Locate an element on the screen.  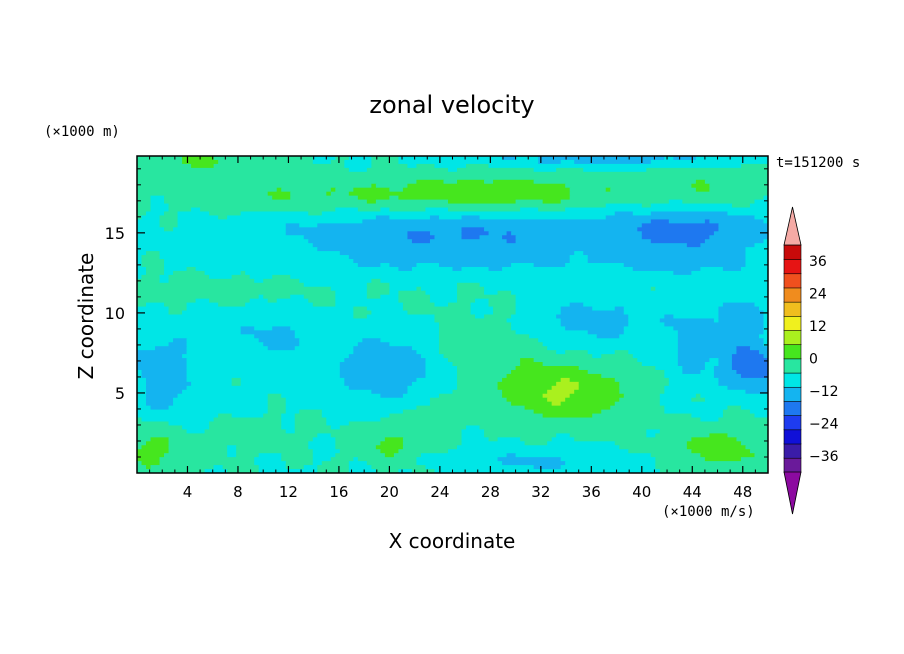
x-tick-label: 48 is located at coordinates (742, 492).